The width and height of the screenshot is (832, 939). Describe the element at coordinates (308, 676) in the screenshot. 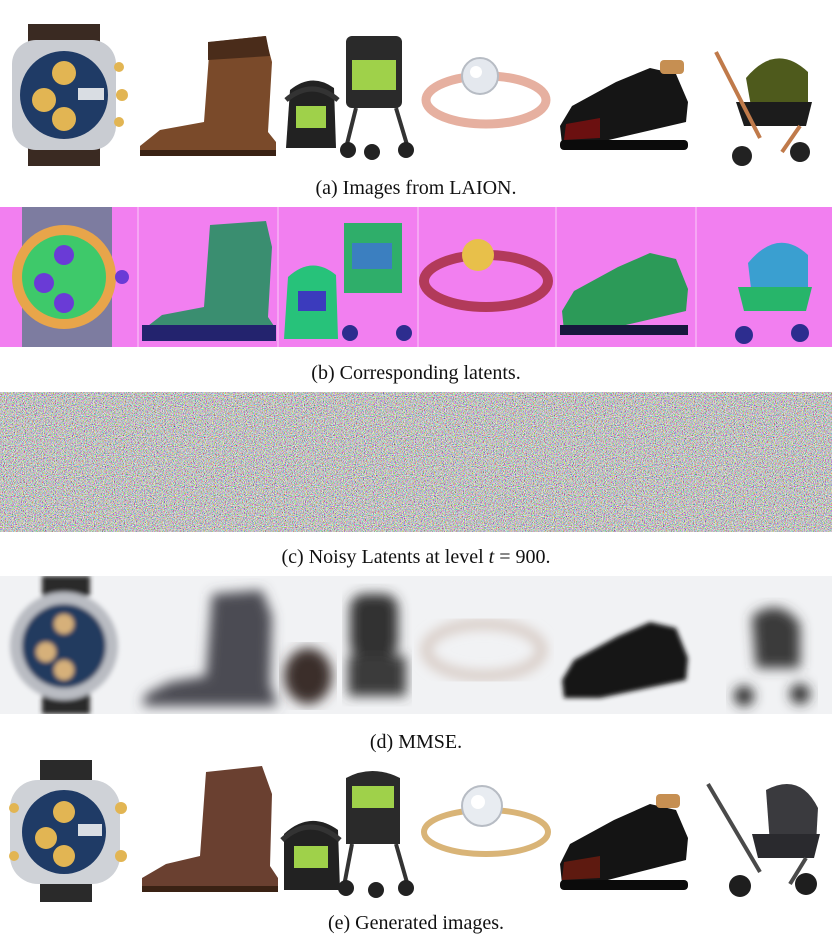

I see `mmse-car-seat-icon` at that location.